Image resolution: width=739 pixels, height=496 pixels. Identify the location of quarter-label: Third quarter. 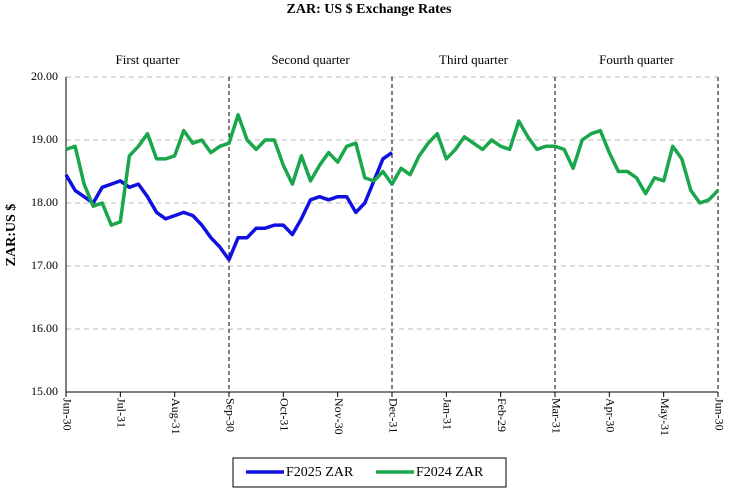
(474, 59).